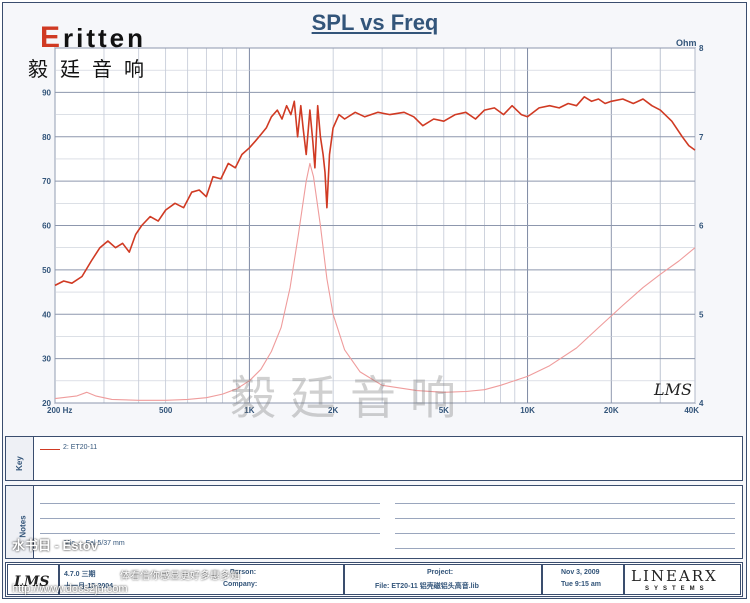  What do you see at coordinates (46, 403) in the screenshot?
I see `y-left-tick-label: 20` at bounding box center [46, 403].